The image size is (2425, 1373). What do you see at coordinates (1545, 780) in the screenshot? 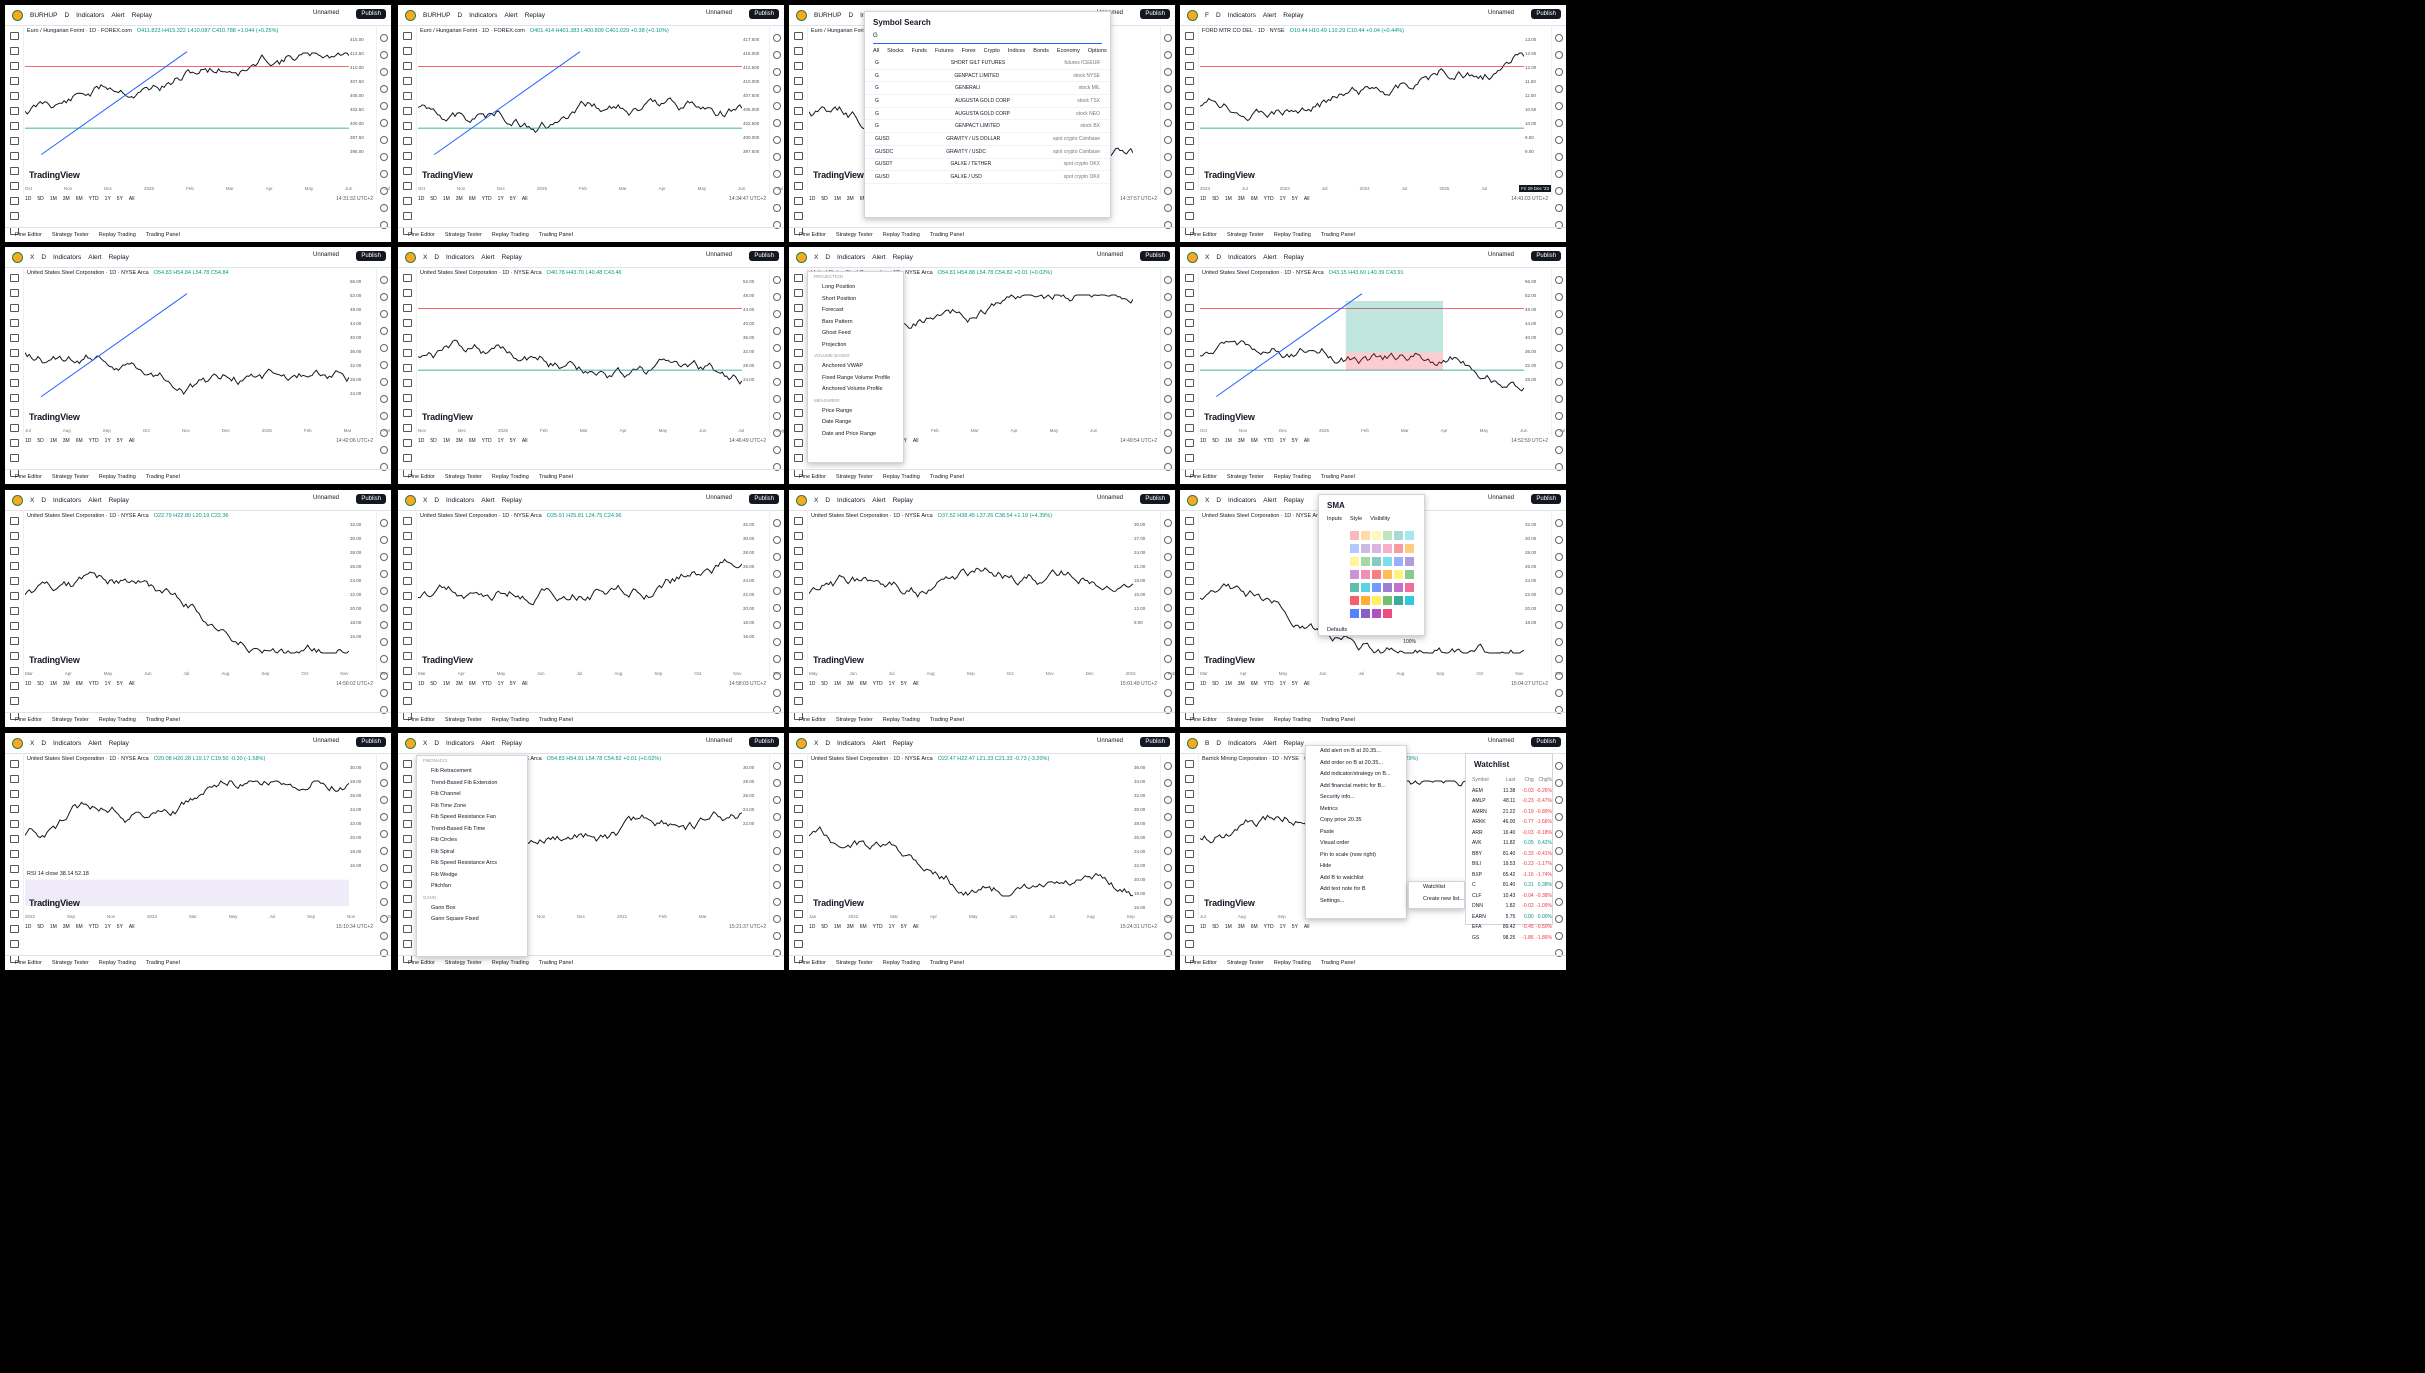
I see `column-header: Chg%` at bounding box center [1545, 780].